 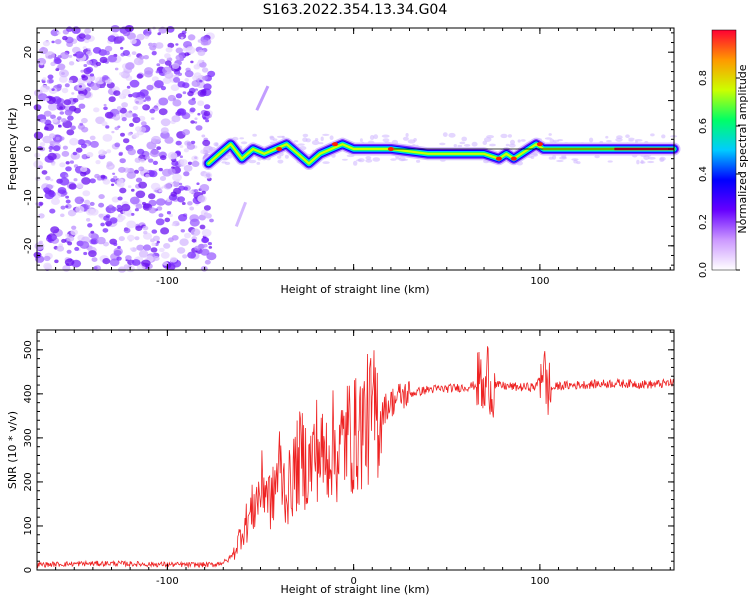 I want to click on x-tick-label: 100, so click(x=539, y=281).